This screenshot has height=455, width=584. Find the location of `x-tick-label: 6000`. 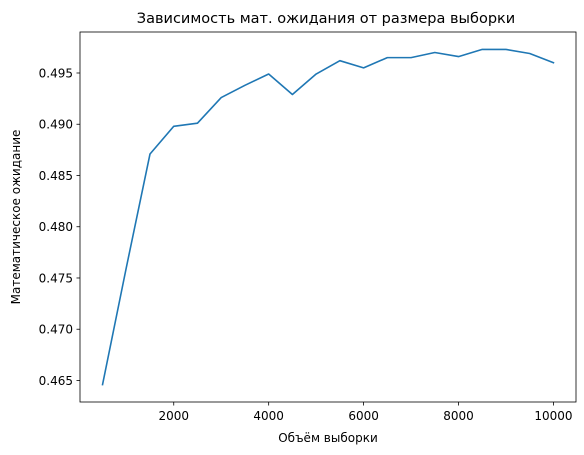

x-tick-label: 6000 is located at coordinates (363, 416).